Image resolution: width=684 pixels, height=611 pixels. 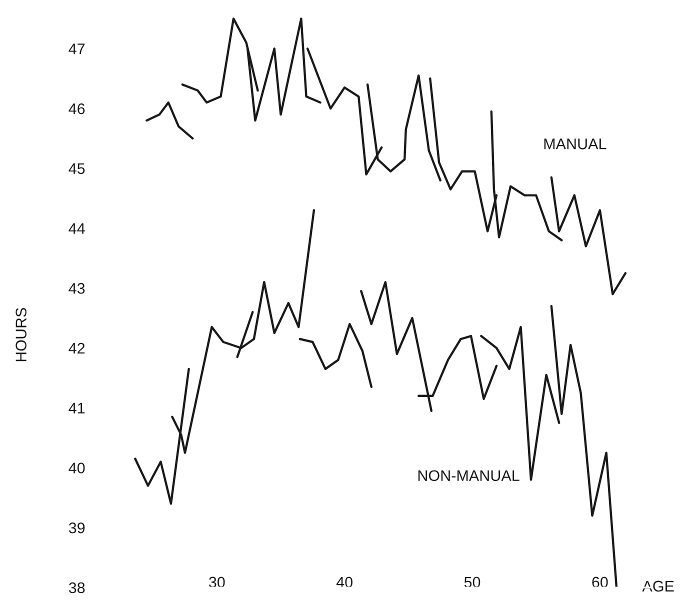 I want to click on x-tick-label: 40, so click(x=344, y=582).